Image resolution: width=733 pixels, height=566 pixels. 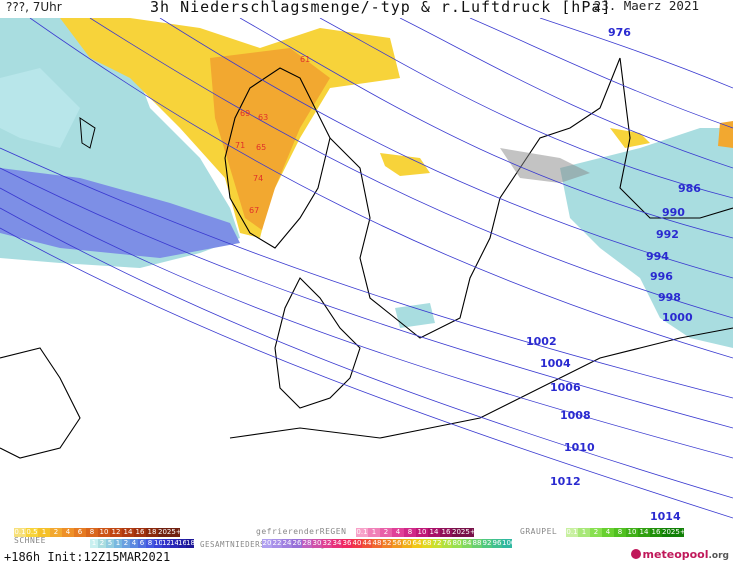 I want to click on snow-label: SCHNEE, so click(x=30, y=540).